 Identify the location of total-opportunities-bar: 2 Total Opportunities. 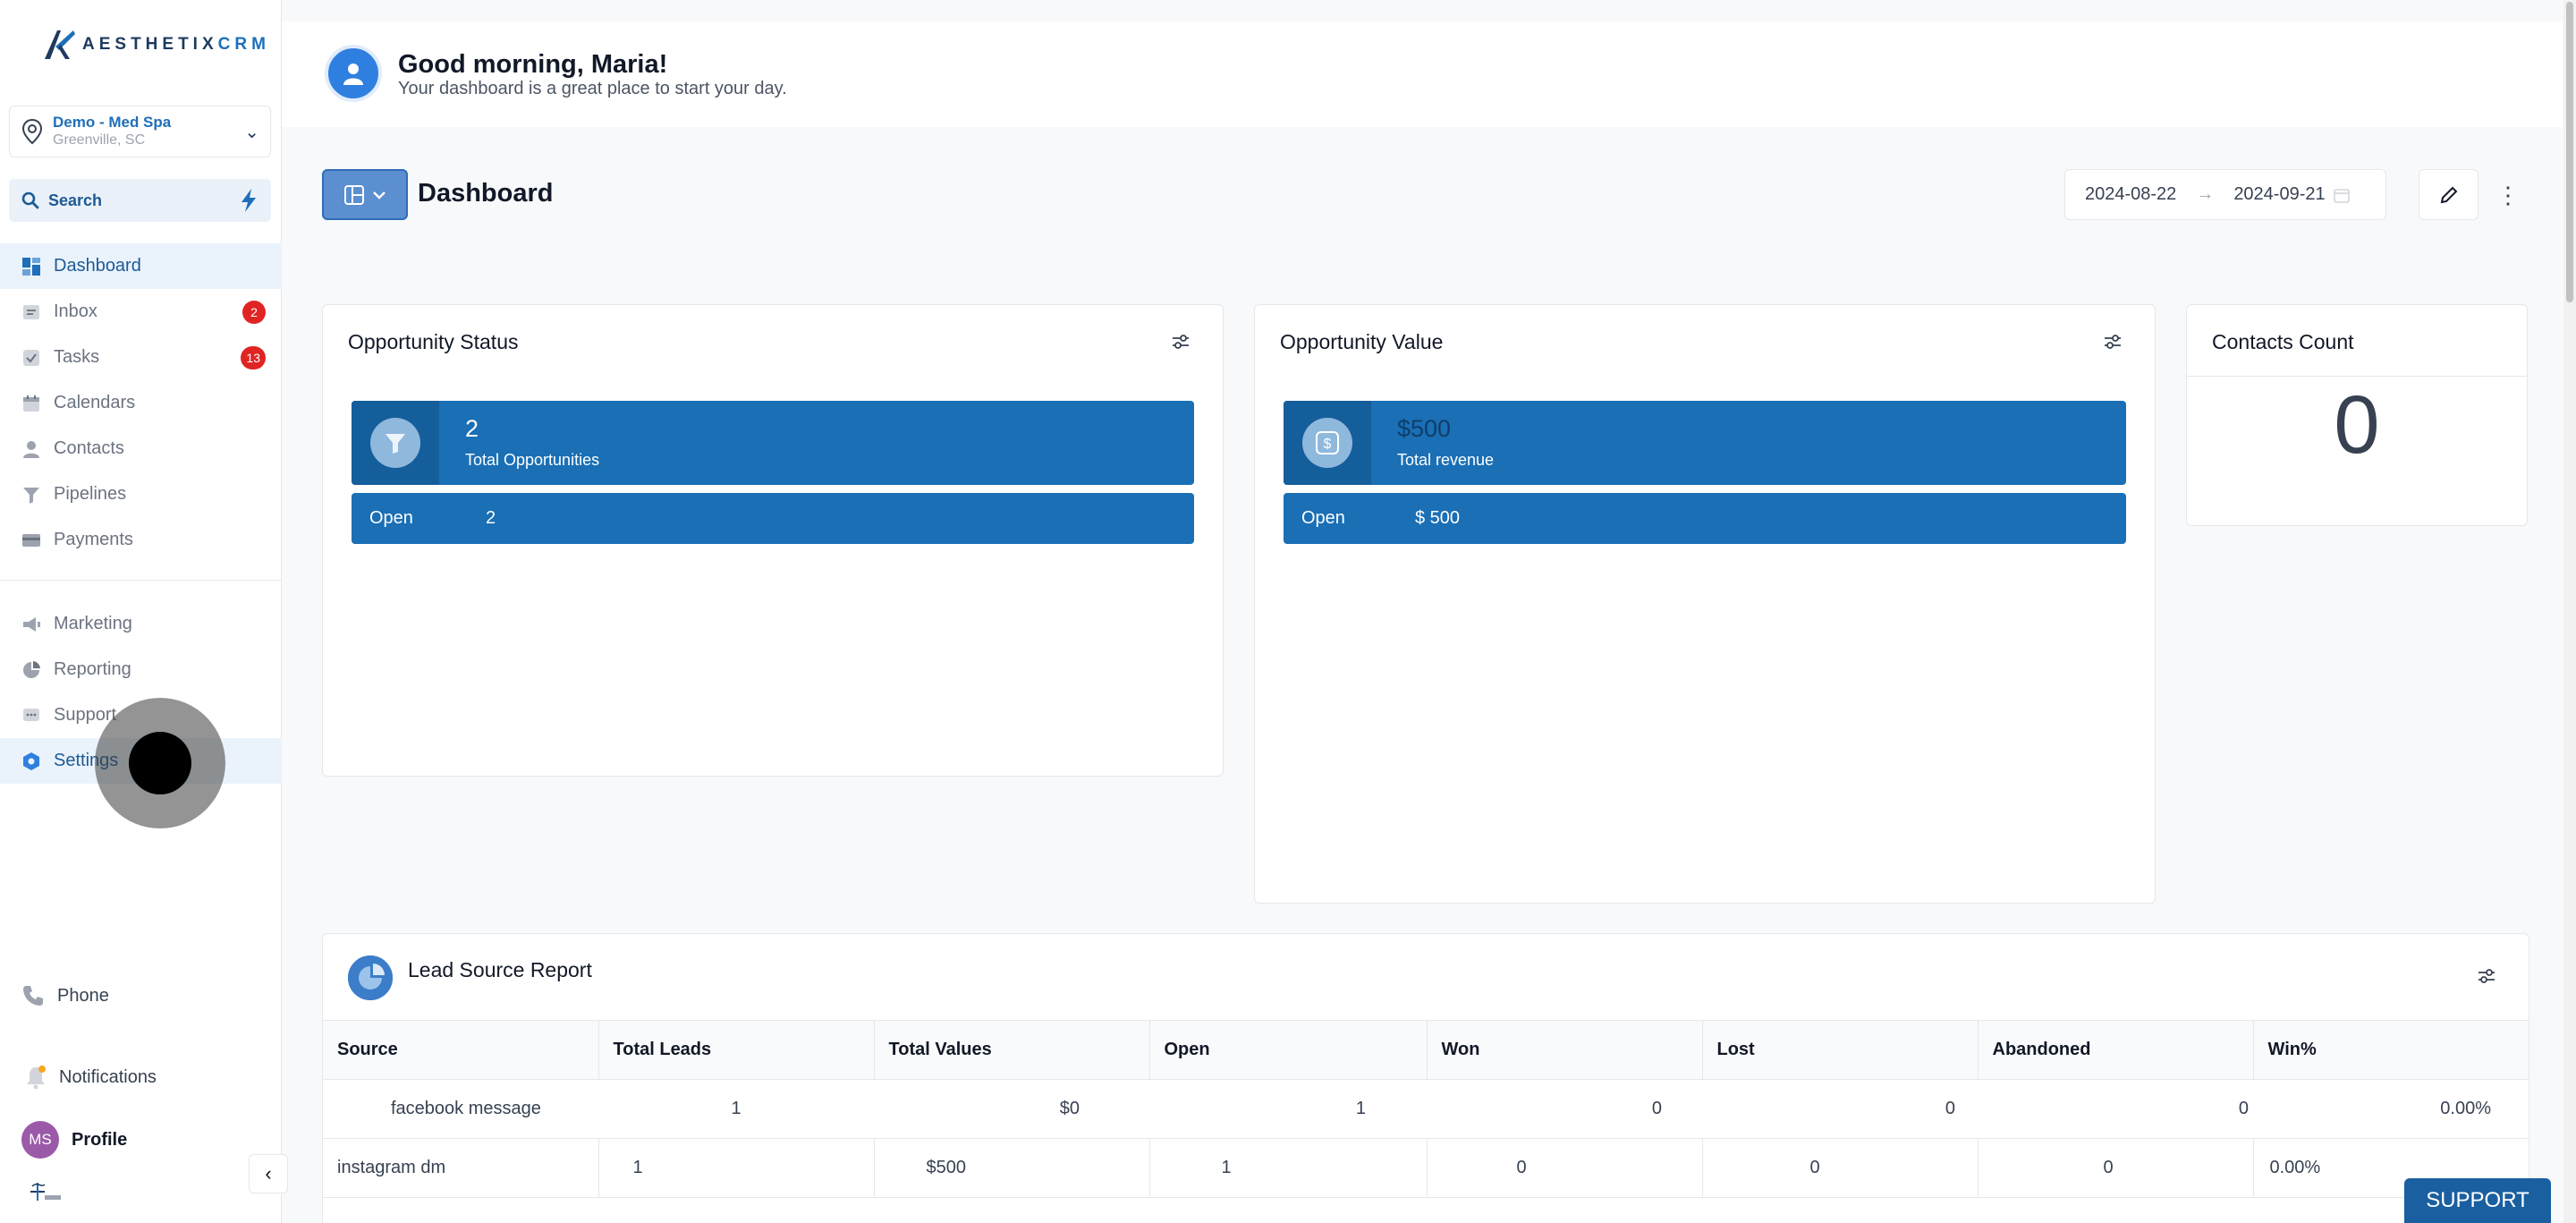
(773, 443).